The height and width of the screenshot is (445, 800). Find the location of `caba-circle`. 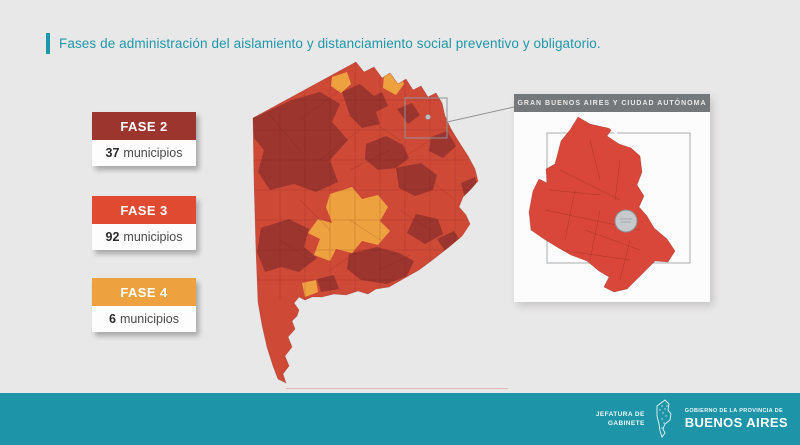

caba-circle is located at coordinates (626, 221).